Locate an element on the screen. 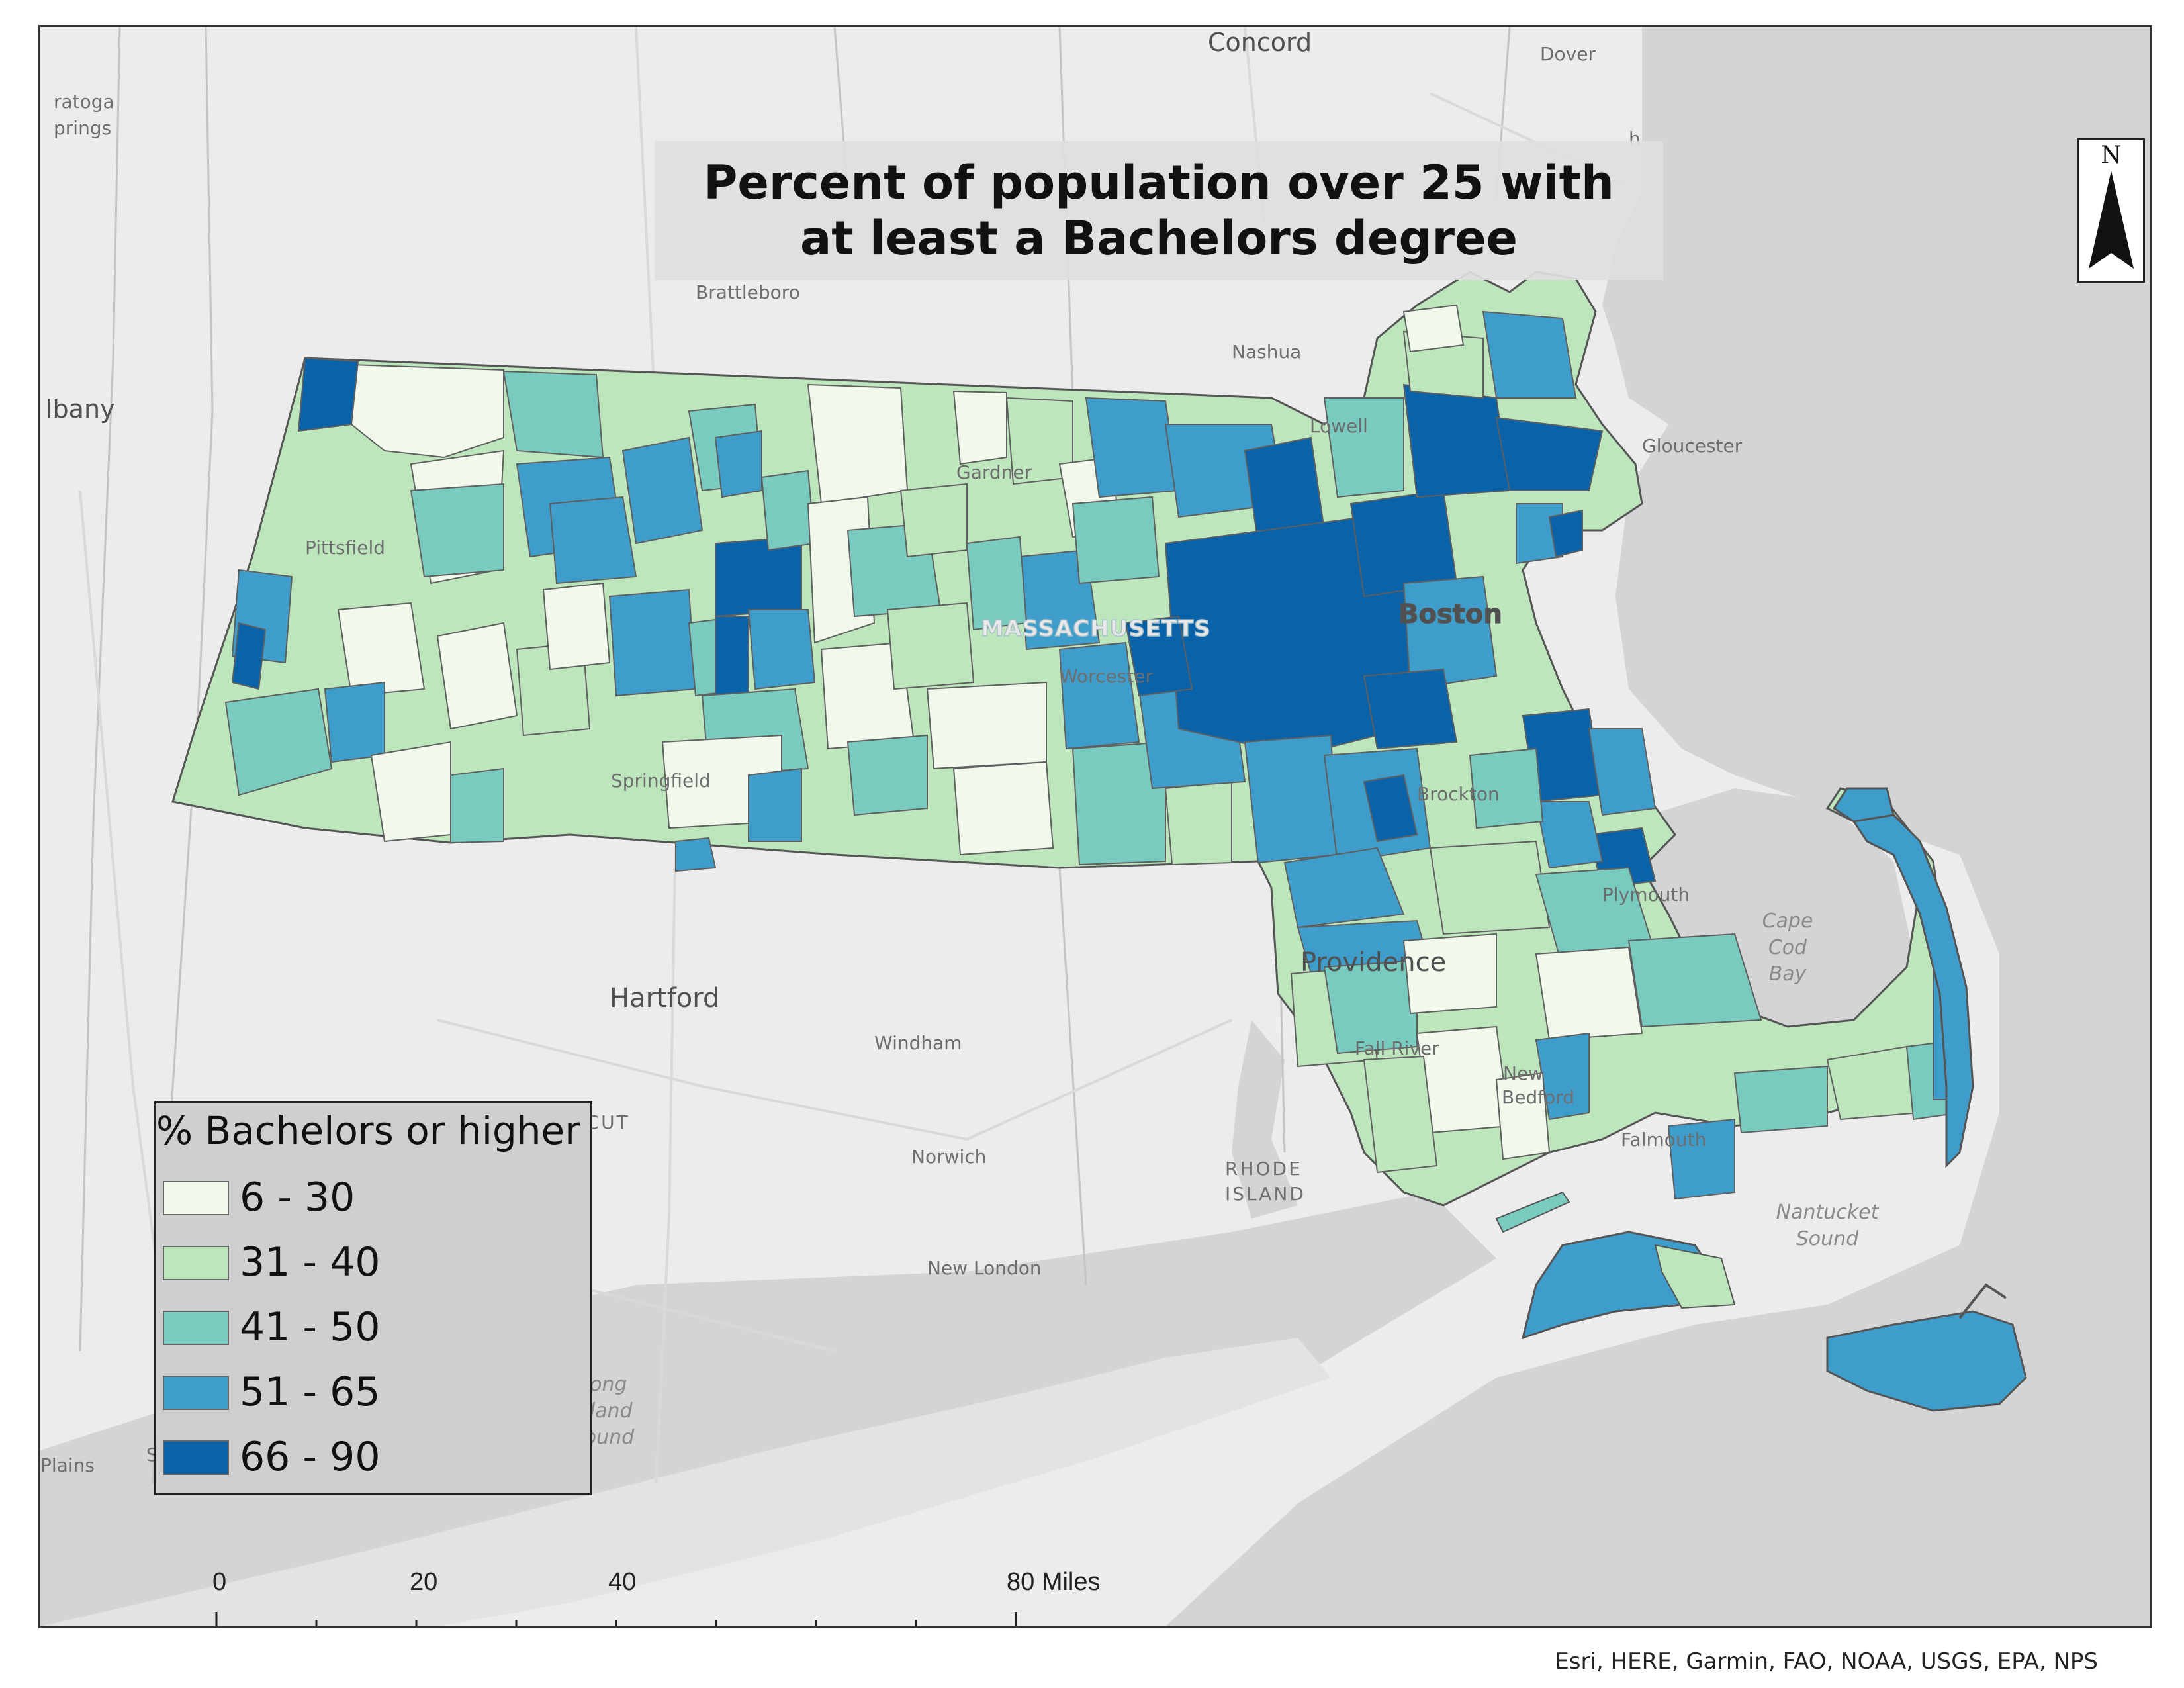 The height and width of the screenshot is (1688, 2184). place-label-rhode: RHODE is located at coordinates (1263, 1169).